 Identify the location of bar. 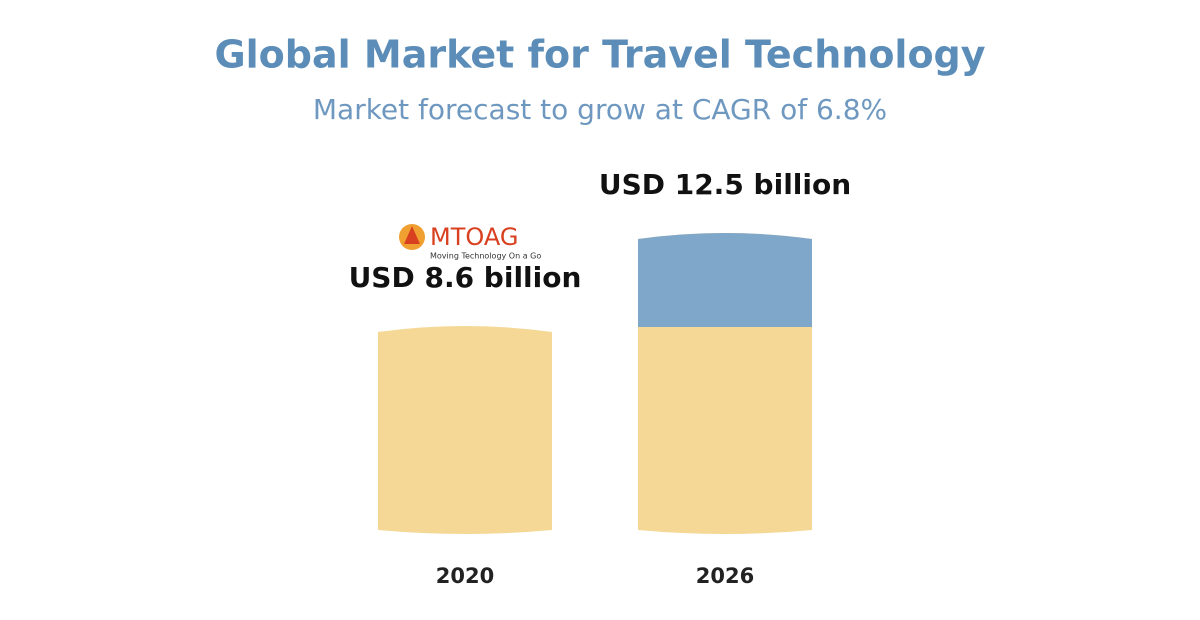
(465, 429).